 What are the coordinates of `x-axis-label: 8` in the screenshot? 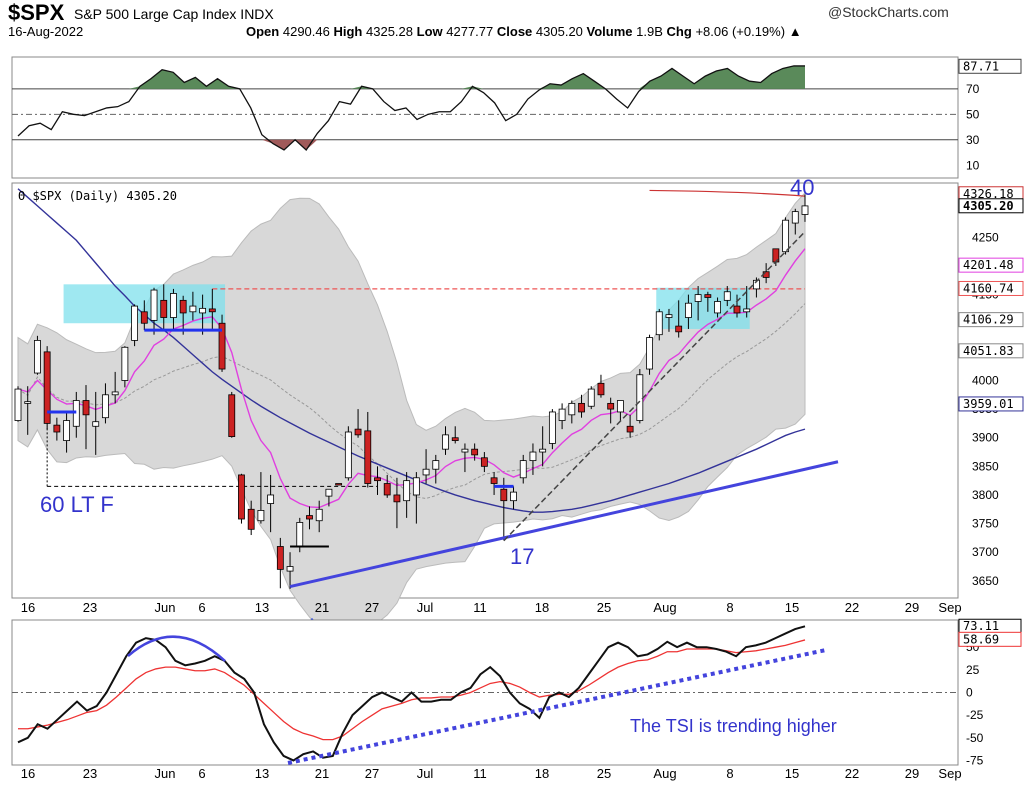 It's located at (729, 607).